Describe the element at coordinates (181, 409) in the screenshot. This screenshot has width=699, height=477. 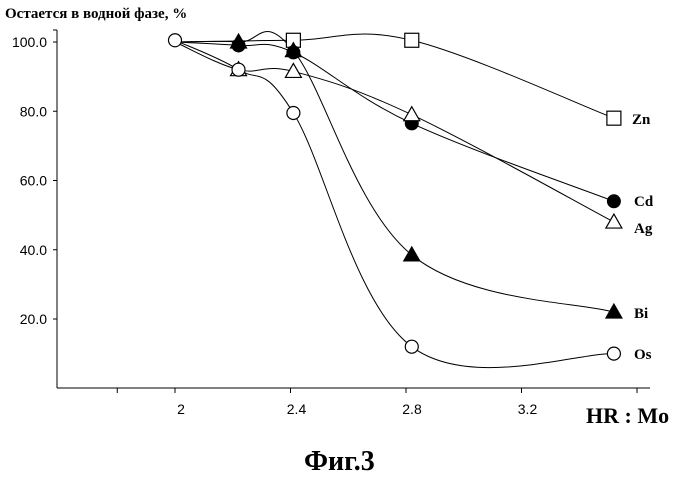
I see `x-tick-label: 2` at that location.